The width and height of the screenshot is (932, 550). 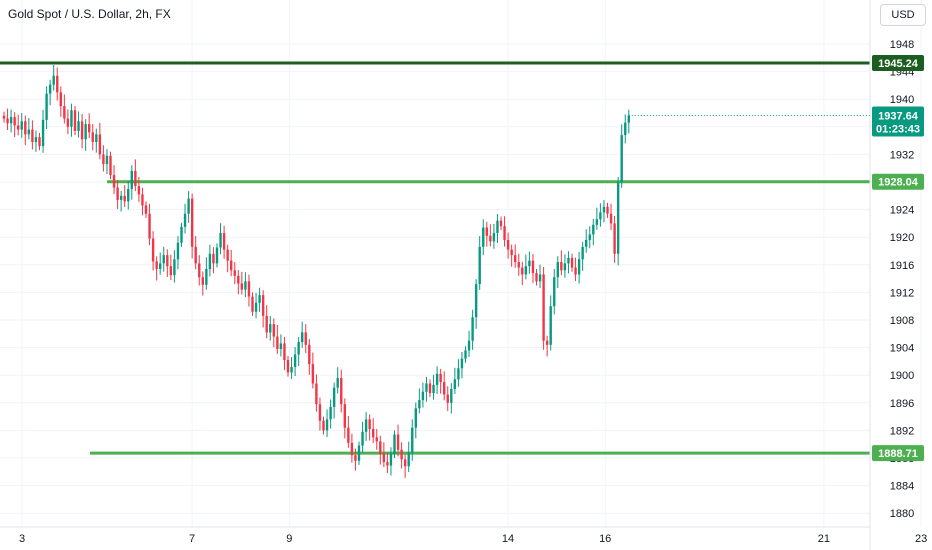 What do you see at coordinates (475, 539) in the screenshot?
I see `time-axis: 379141621232830Sep5` at bounding box center [475, 539].